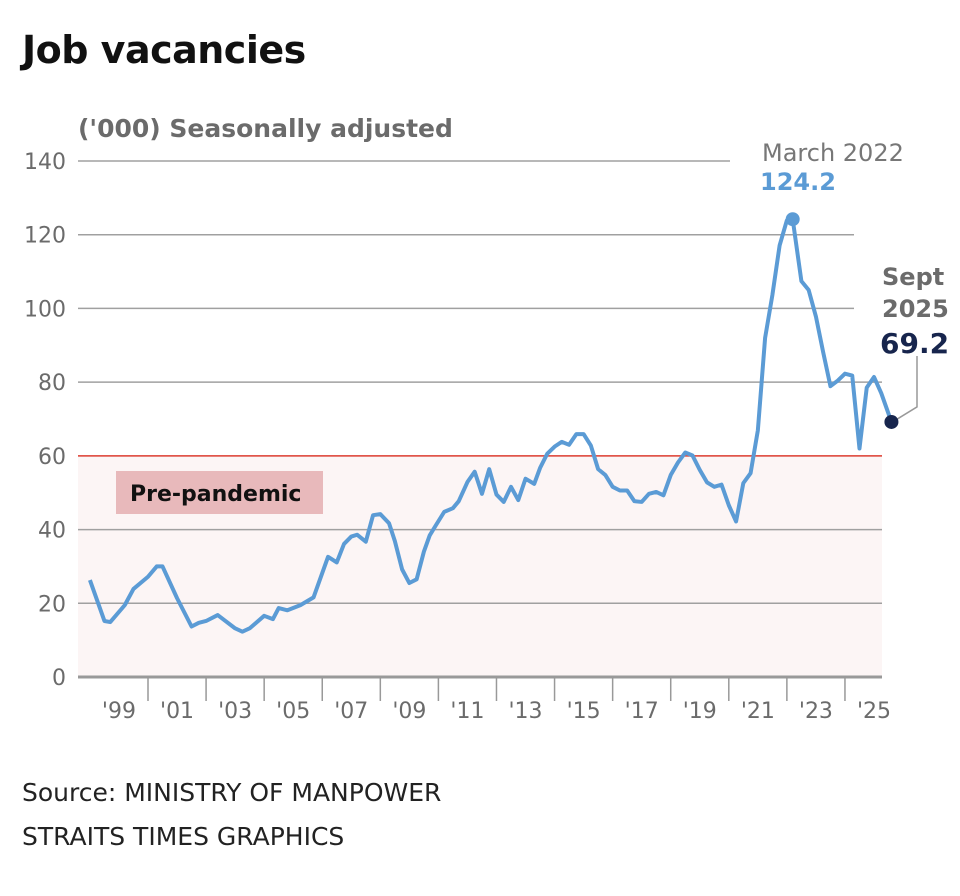 This screenshot has height=896, width=960. What do you see at coordinates (235, 711) in the screenshot?
I see `x-tick-label: '03` at bounding box center [235, 711].